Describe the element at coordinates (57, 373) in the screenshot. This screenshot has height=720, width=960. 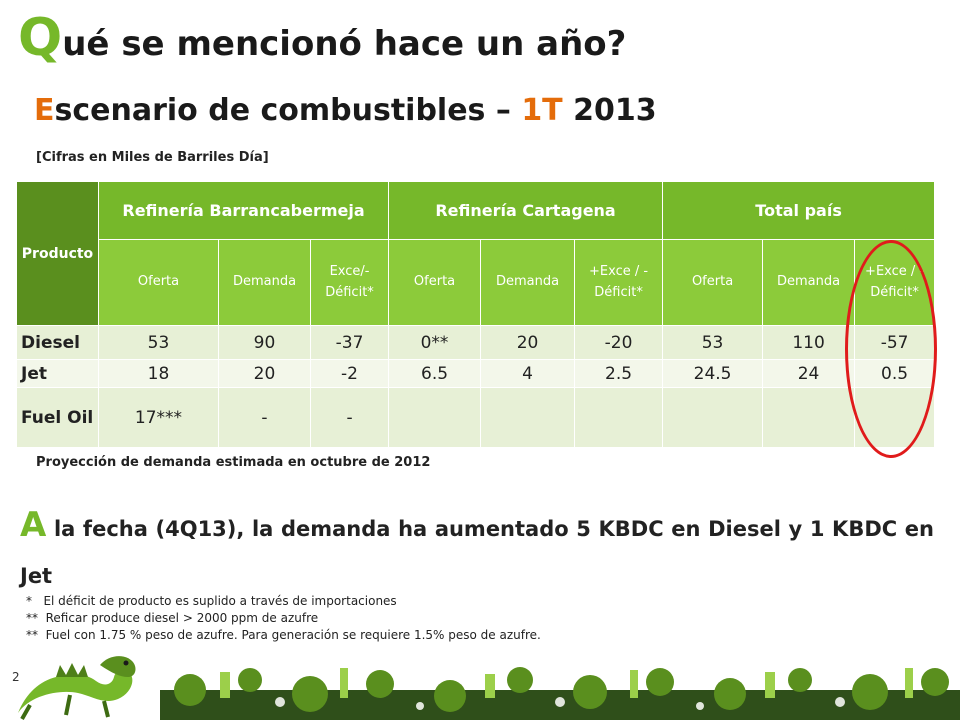
I see `product-cell: Jet` at that location.